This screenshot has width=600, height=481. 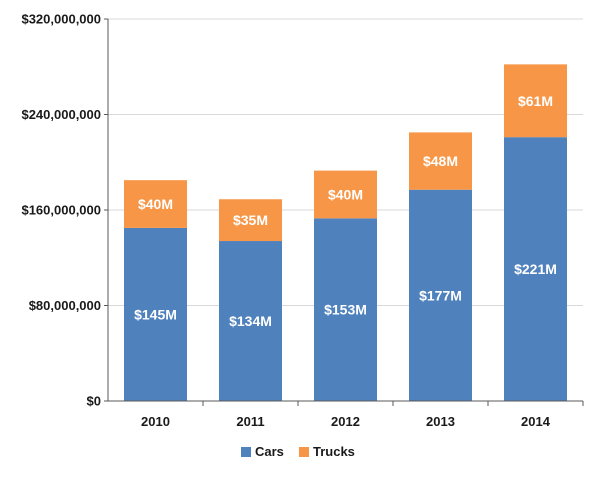 I want to click on bar-trucks-2012, so click(x=345, y=194).